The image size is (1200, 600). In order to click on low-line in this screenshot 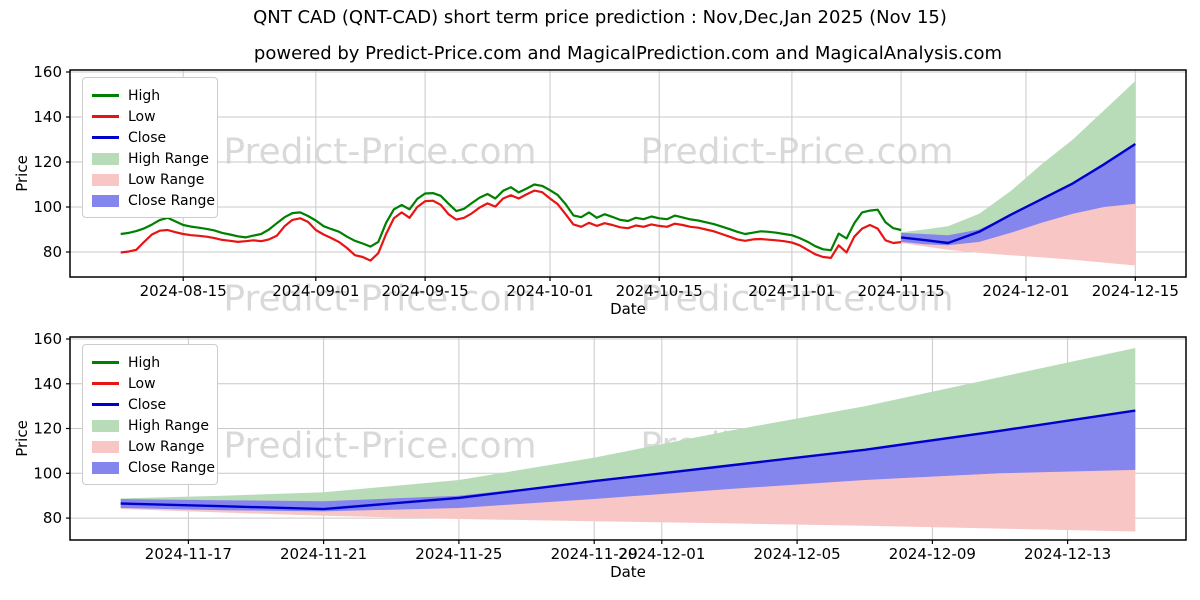, I will do `click(511, 225)`.